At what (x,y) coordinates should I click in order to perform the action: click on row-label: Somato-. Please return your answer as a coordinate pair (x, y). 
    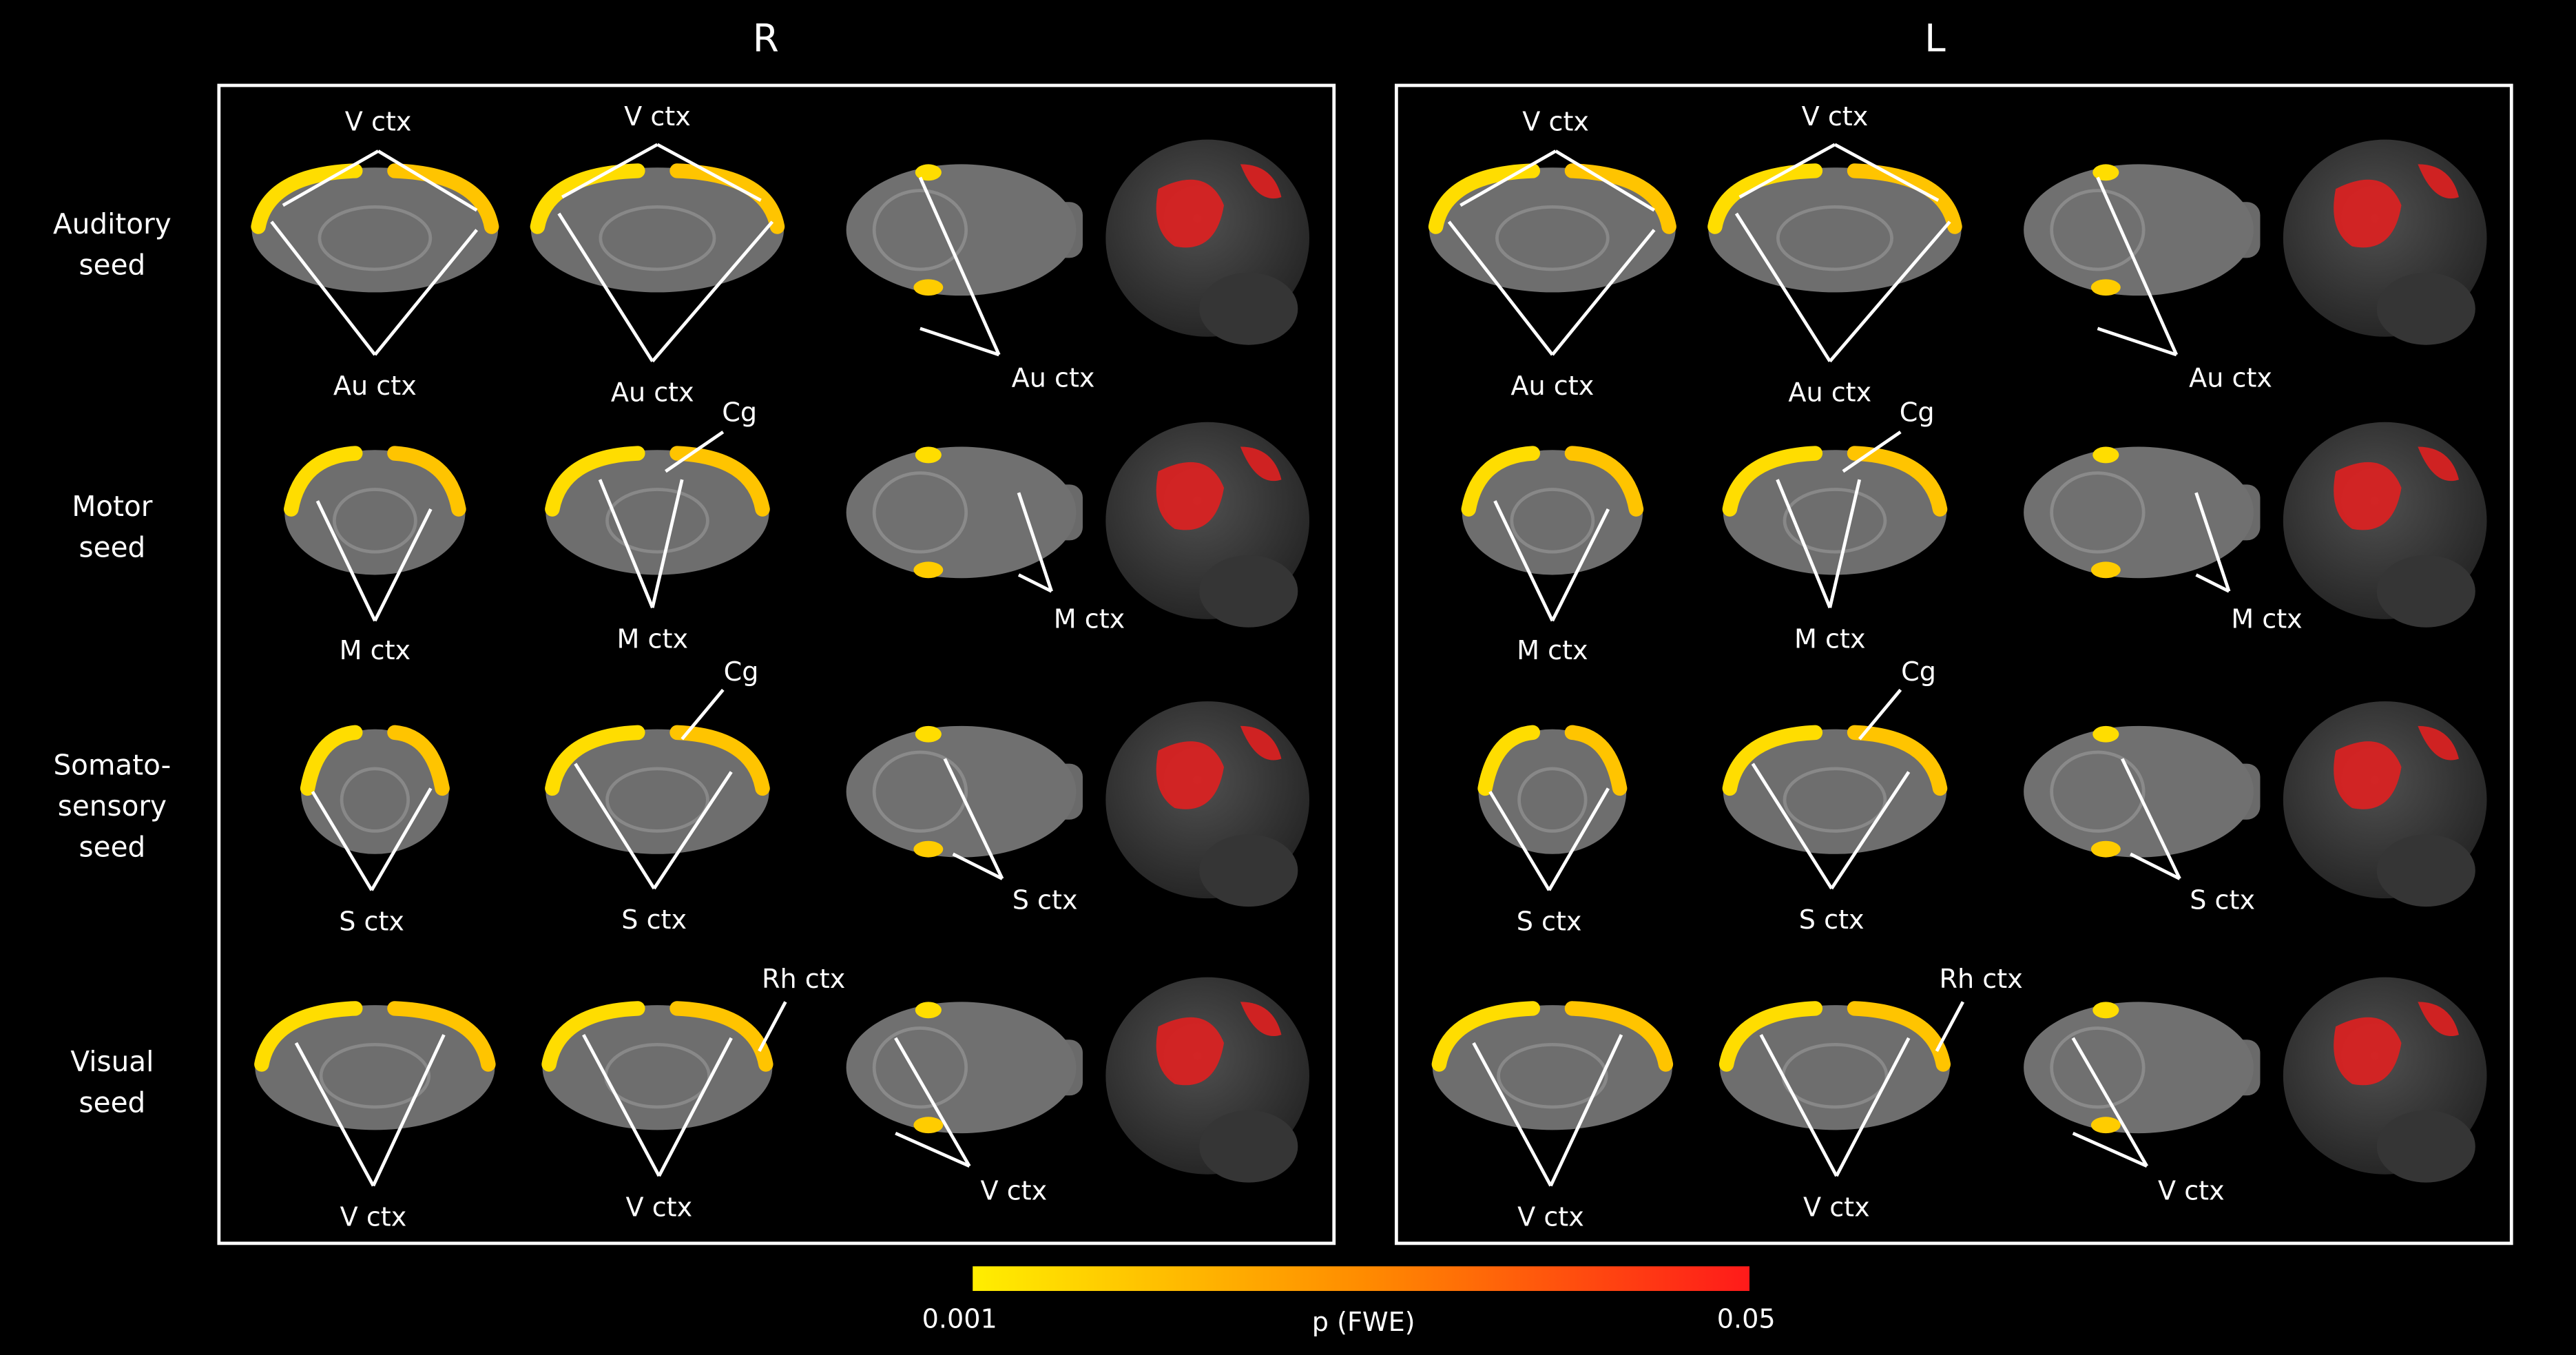
    Looking at the image, I should click on (112, 764).